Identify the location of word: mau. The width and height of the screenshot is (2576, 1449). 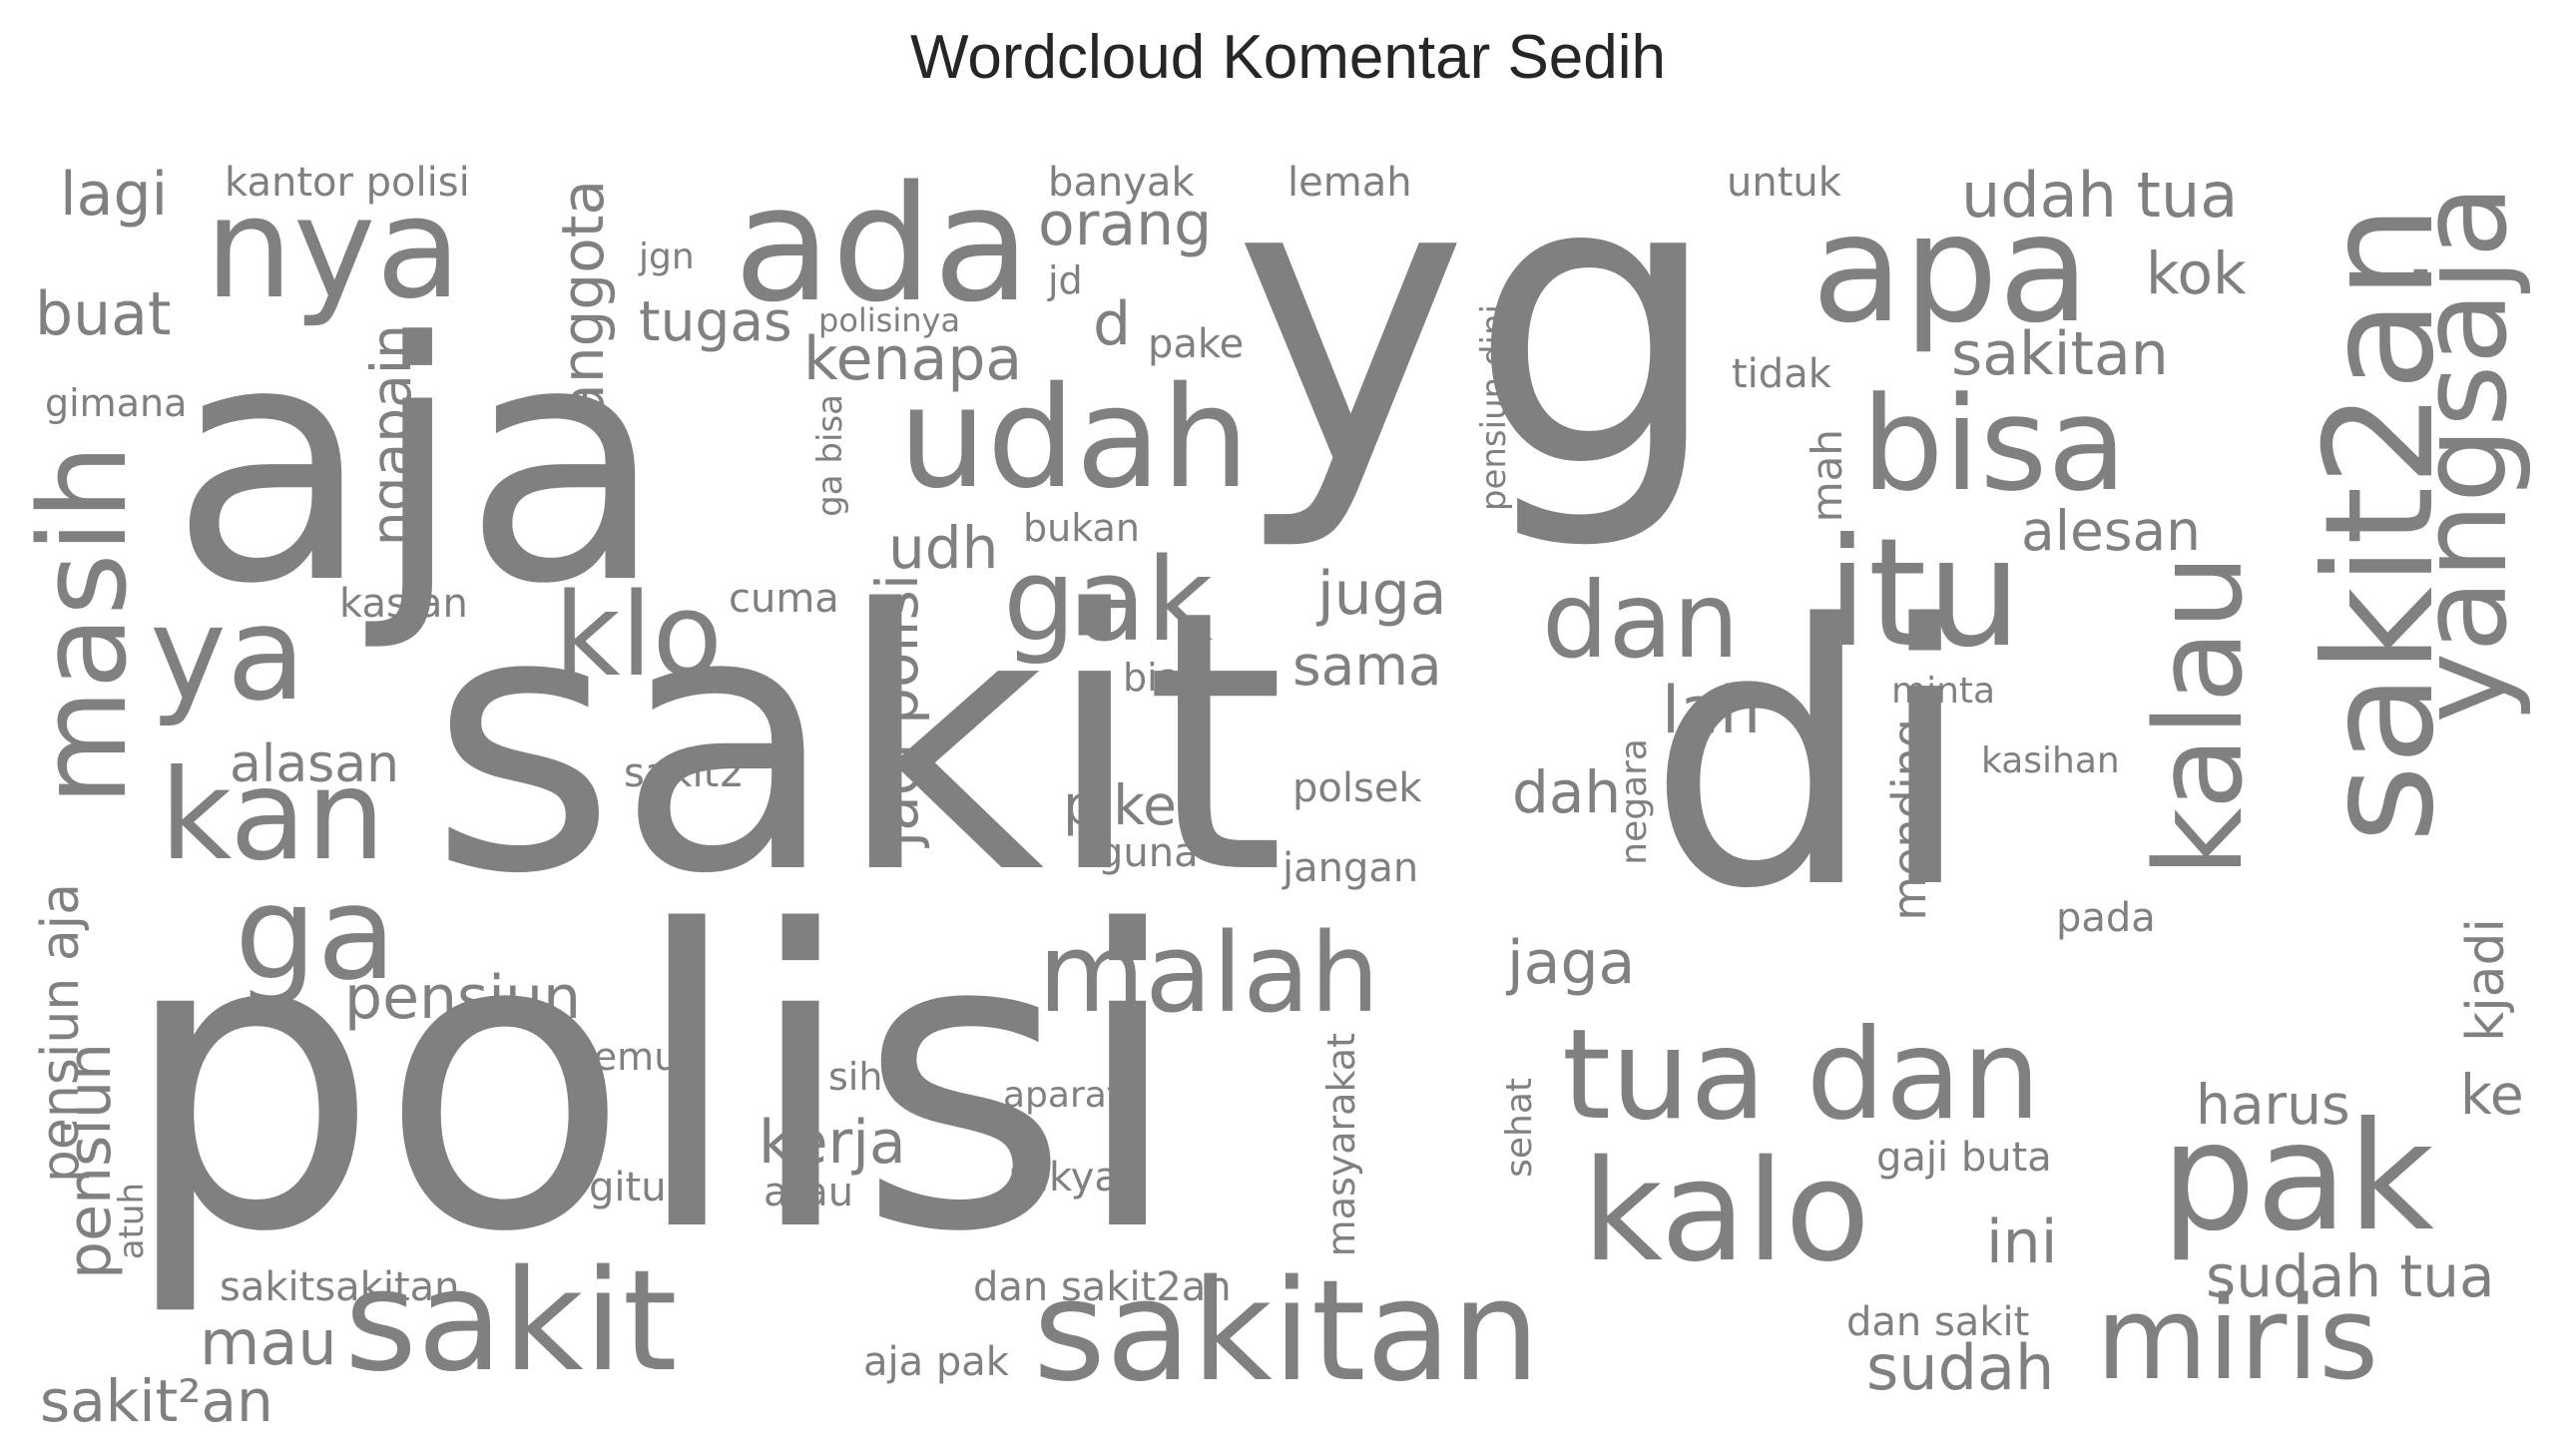
(269, 1342).